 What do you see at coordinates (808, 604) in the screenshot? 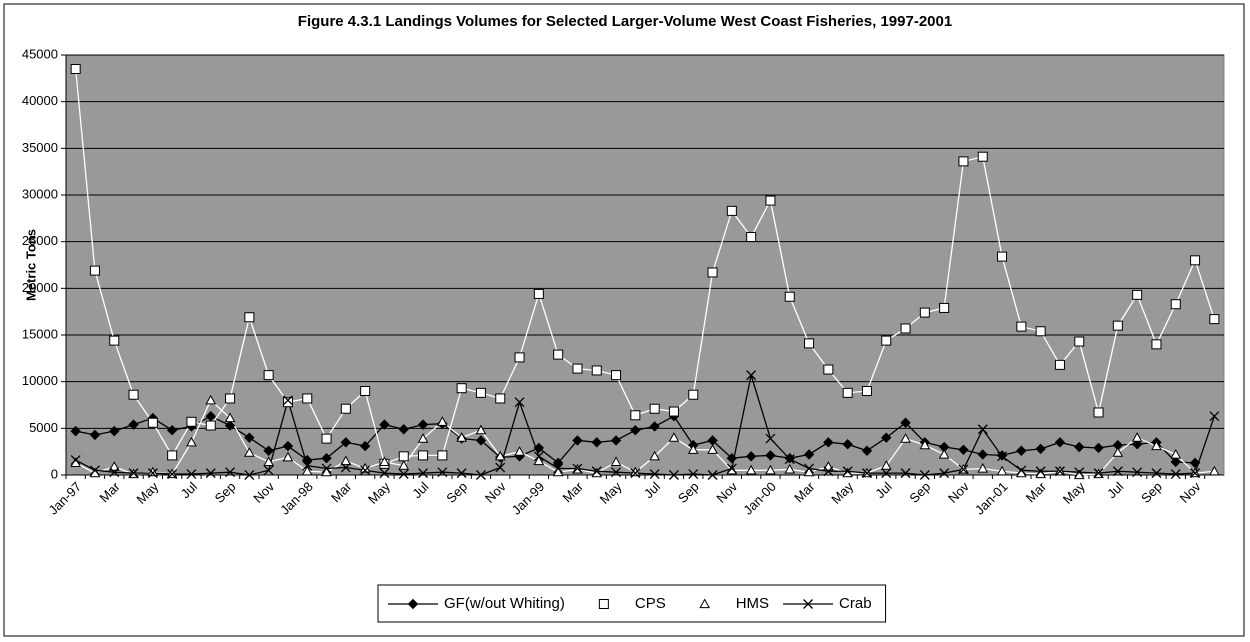
I see `legend-marker` at bounding box center [808, 604].